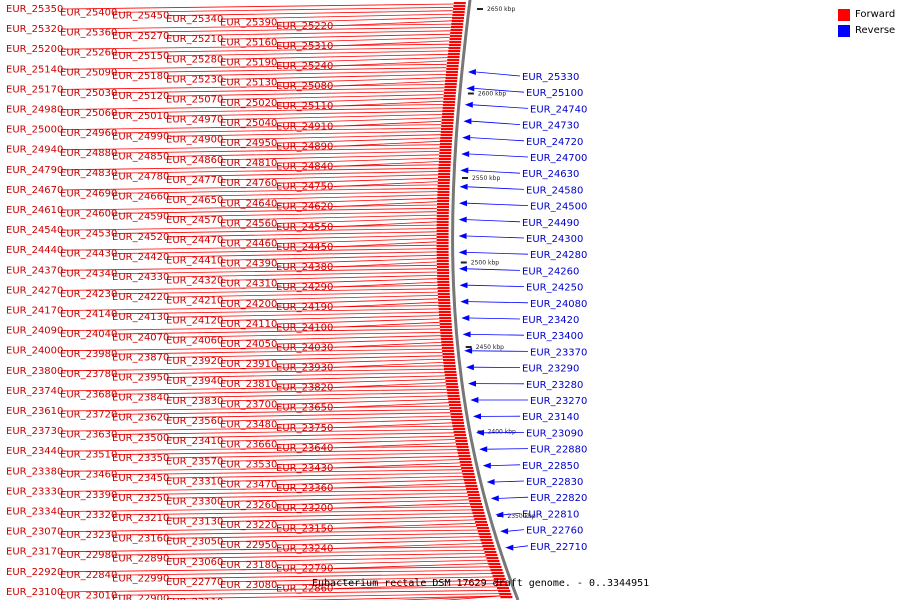 This screenshot has width=900, height=604. What do you see at coordinates (248, 123) in the screenshot?
I see `forward-gene-label: EUR_25040` at bounding box center [248, 123].